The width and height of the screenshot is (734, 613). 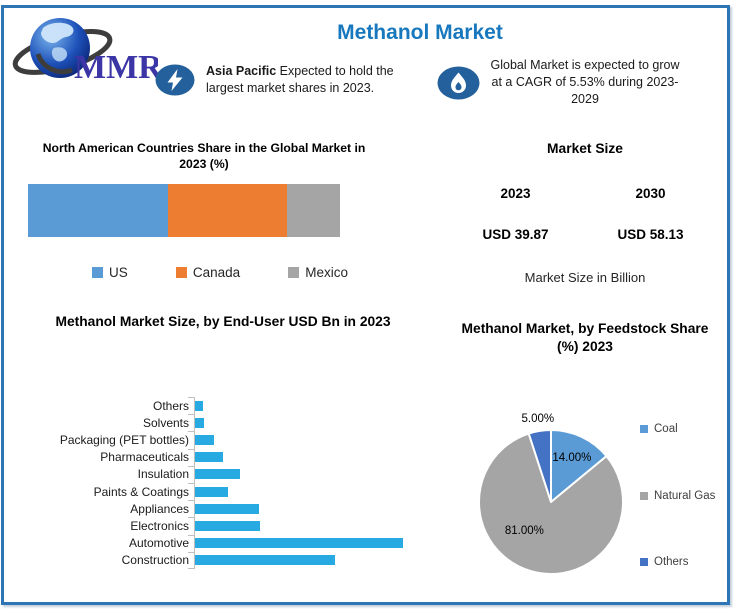 I want to click on callout-asia-pacific-lead: Asia Pacific, so click(x=241, y=71).